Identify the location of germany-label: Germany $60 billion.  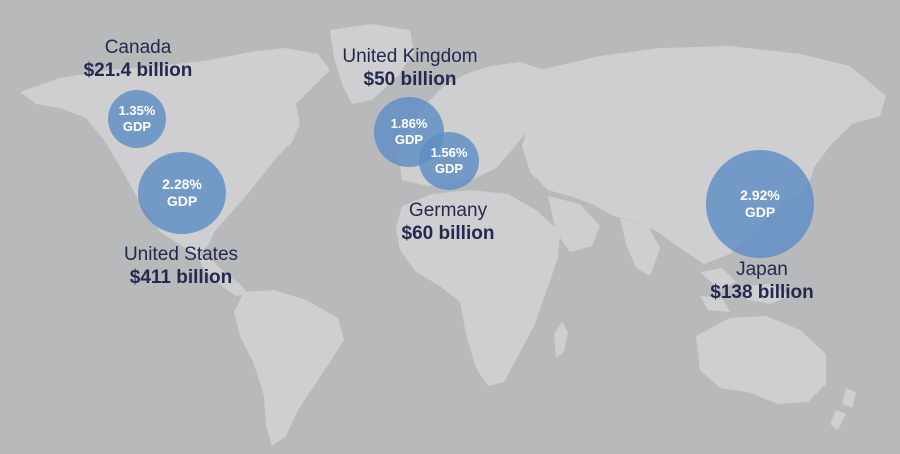
(448, 223).